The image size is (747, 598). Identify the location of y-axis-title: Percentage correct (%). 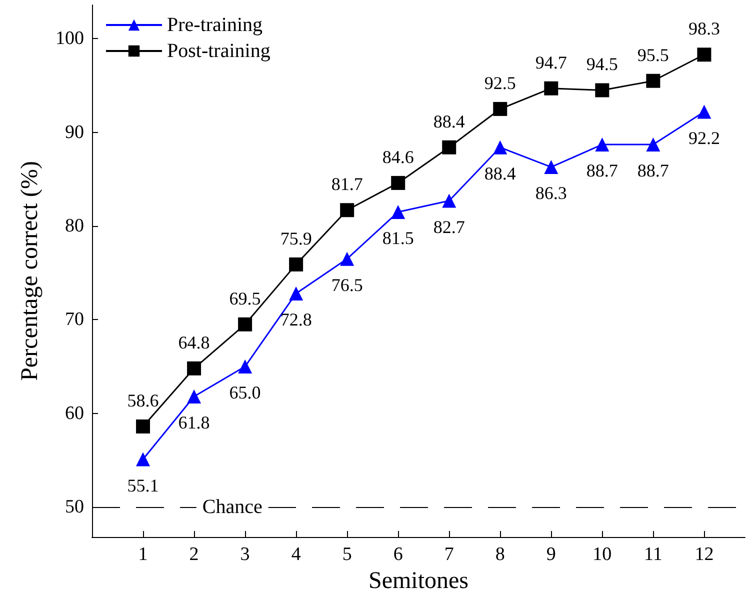
(30, 271).